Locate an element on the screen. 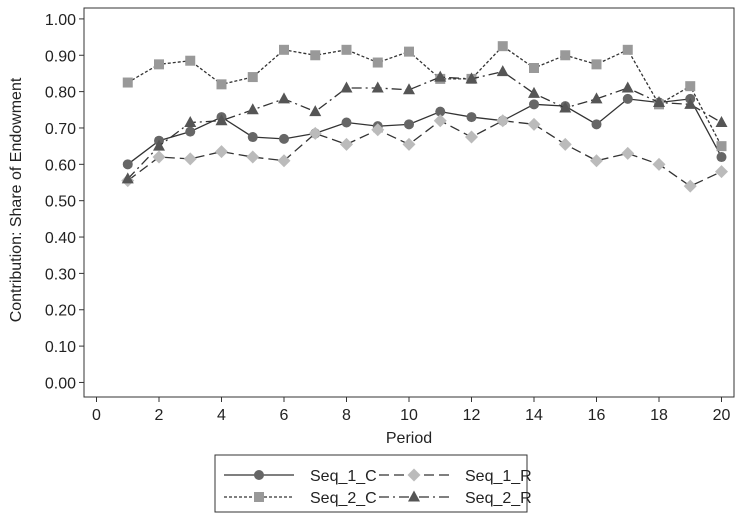  x-tick-label: 14 is located at coordinates (534, 415).